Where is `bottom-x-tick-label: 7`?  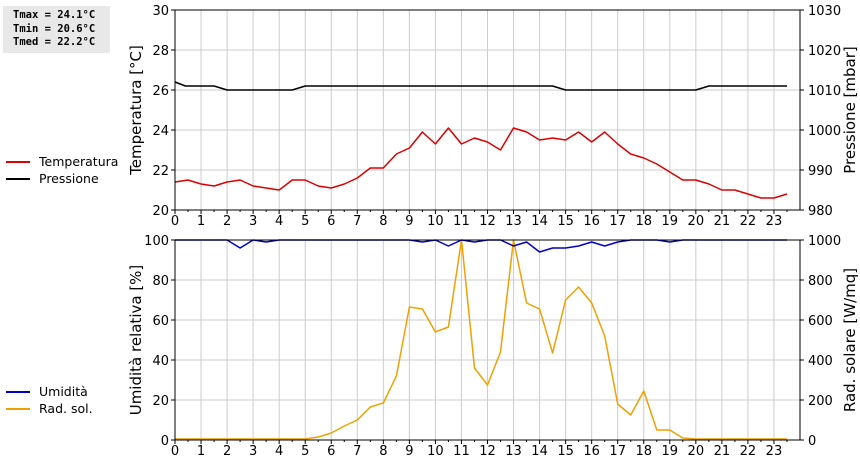 bottom-x-tick-label: 7 is located at coordinates (357, 451).